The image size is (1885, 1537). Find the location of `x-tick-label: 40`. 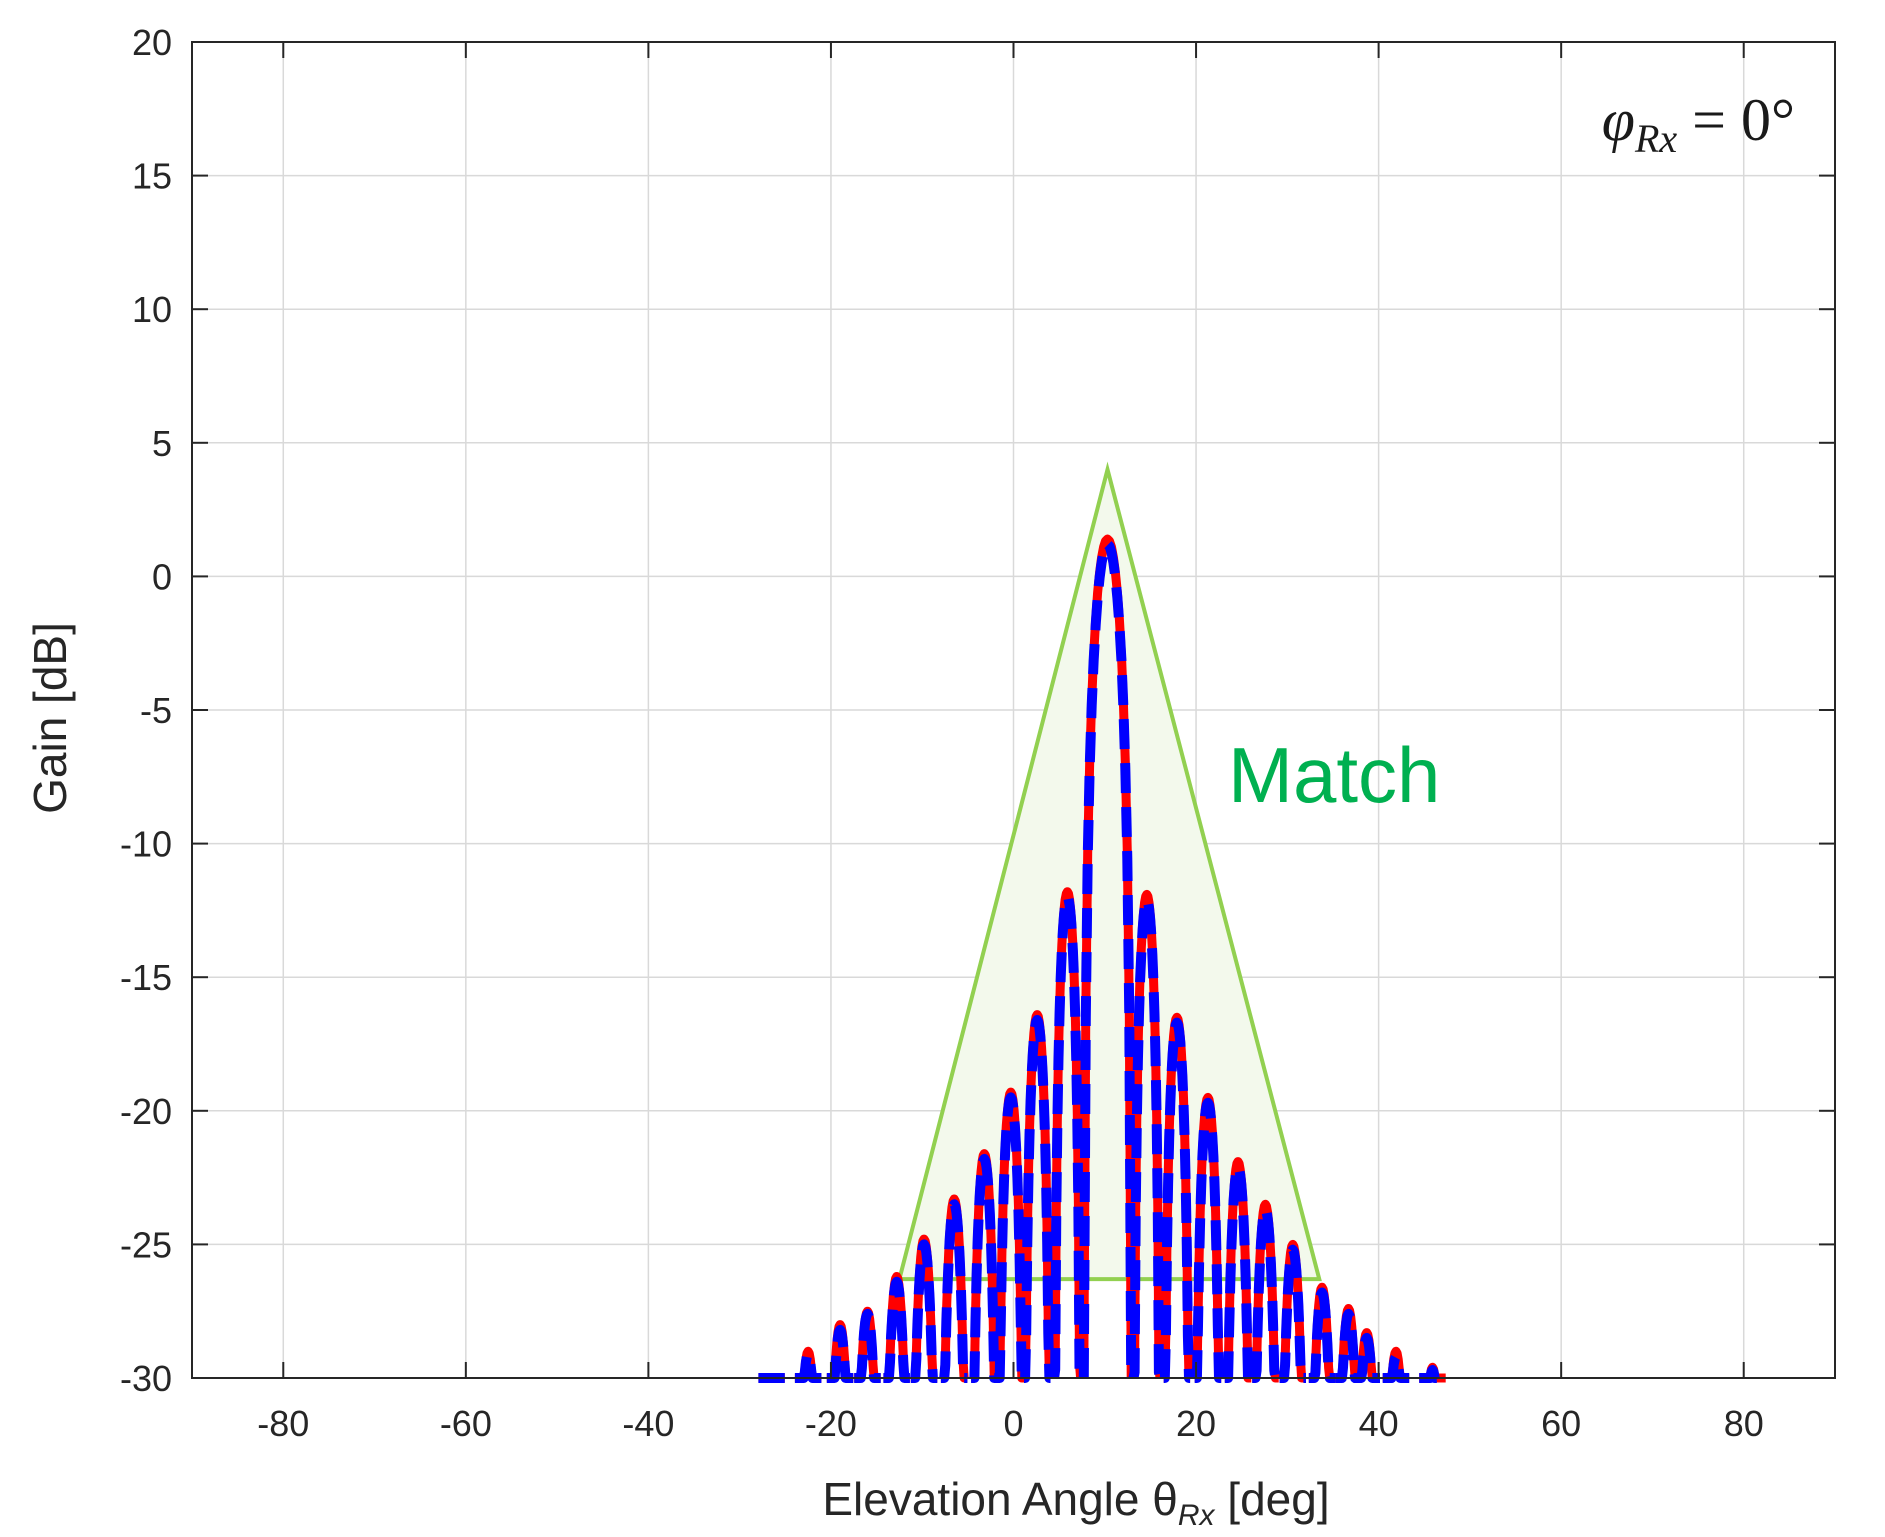

x-tick-label: 40 is located at coordinates (1379, 1423).